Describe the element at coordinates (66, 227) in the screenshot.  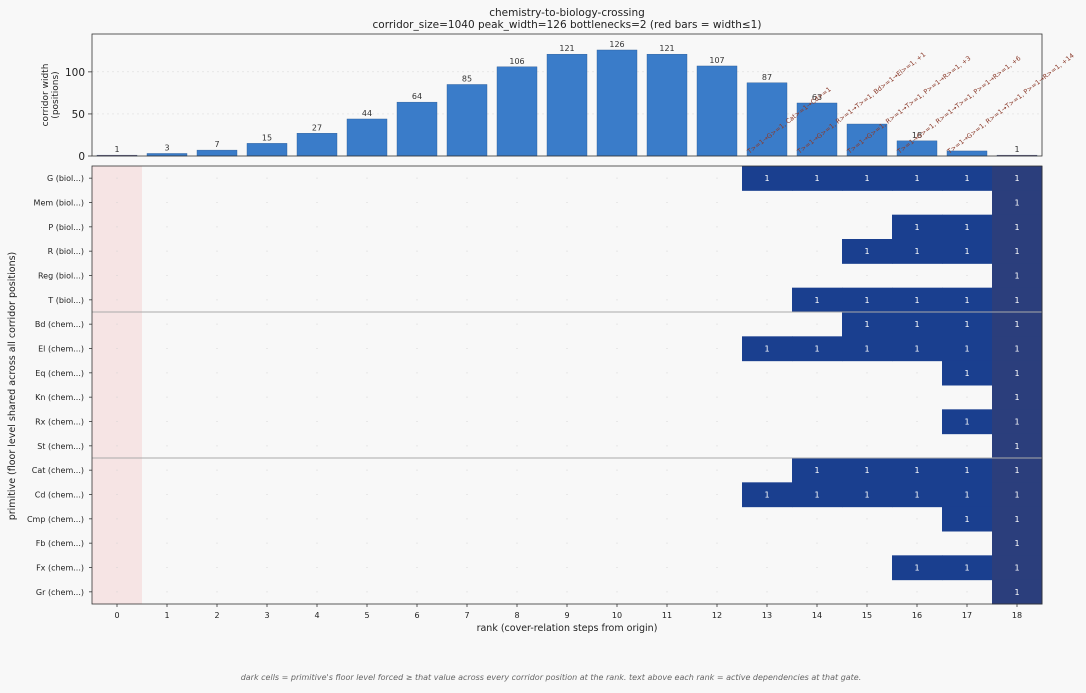
I see `row-label: P (biol...)` at that location.